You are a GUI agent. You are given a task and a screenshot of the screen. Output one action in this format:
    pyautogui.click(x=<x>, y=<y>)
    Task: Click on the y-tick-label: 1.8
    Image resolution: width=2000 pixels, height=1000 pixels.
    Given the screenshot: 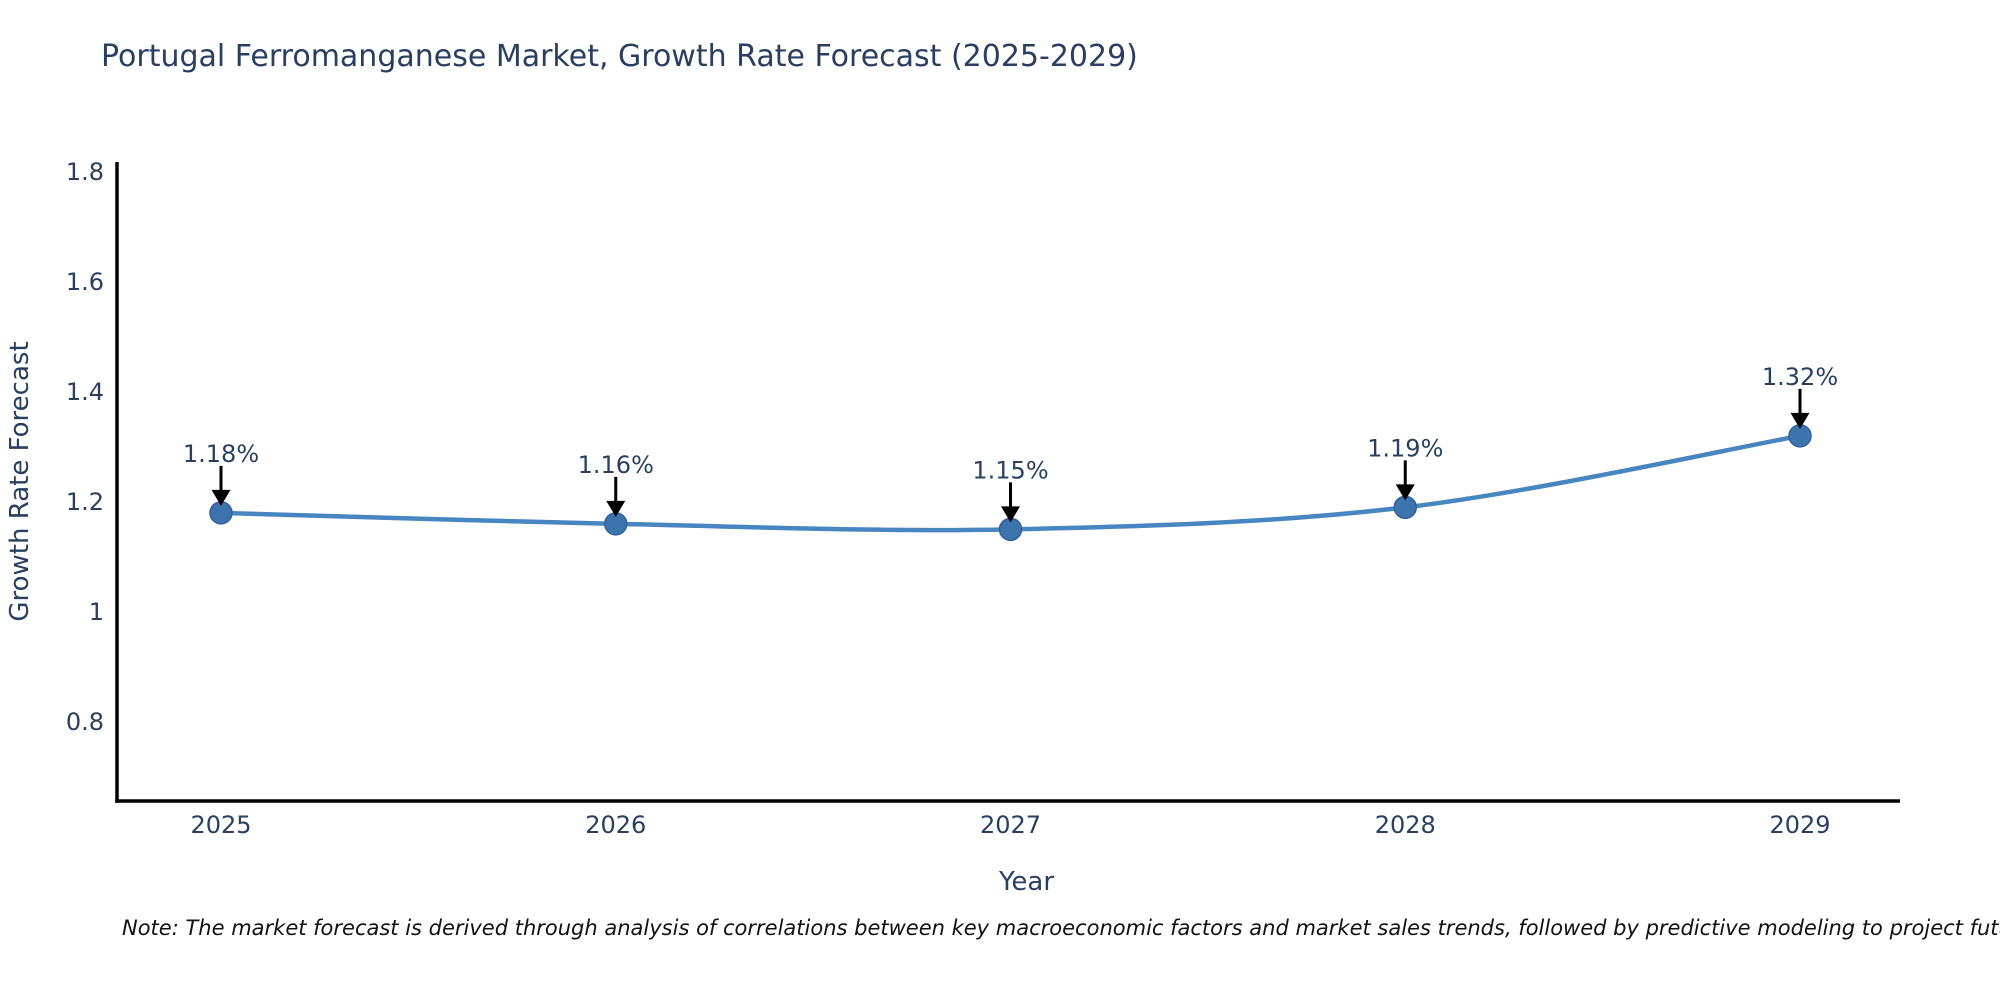 What is the action you would take?
    pyautogui.click(x=85, y=172)
    